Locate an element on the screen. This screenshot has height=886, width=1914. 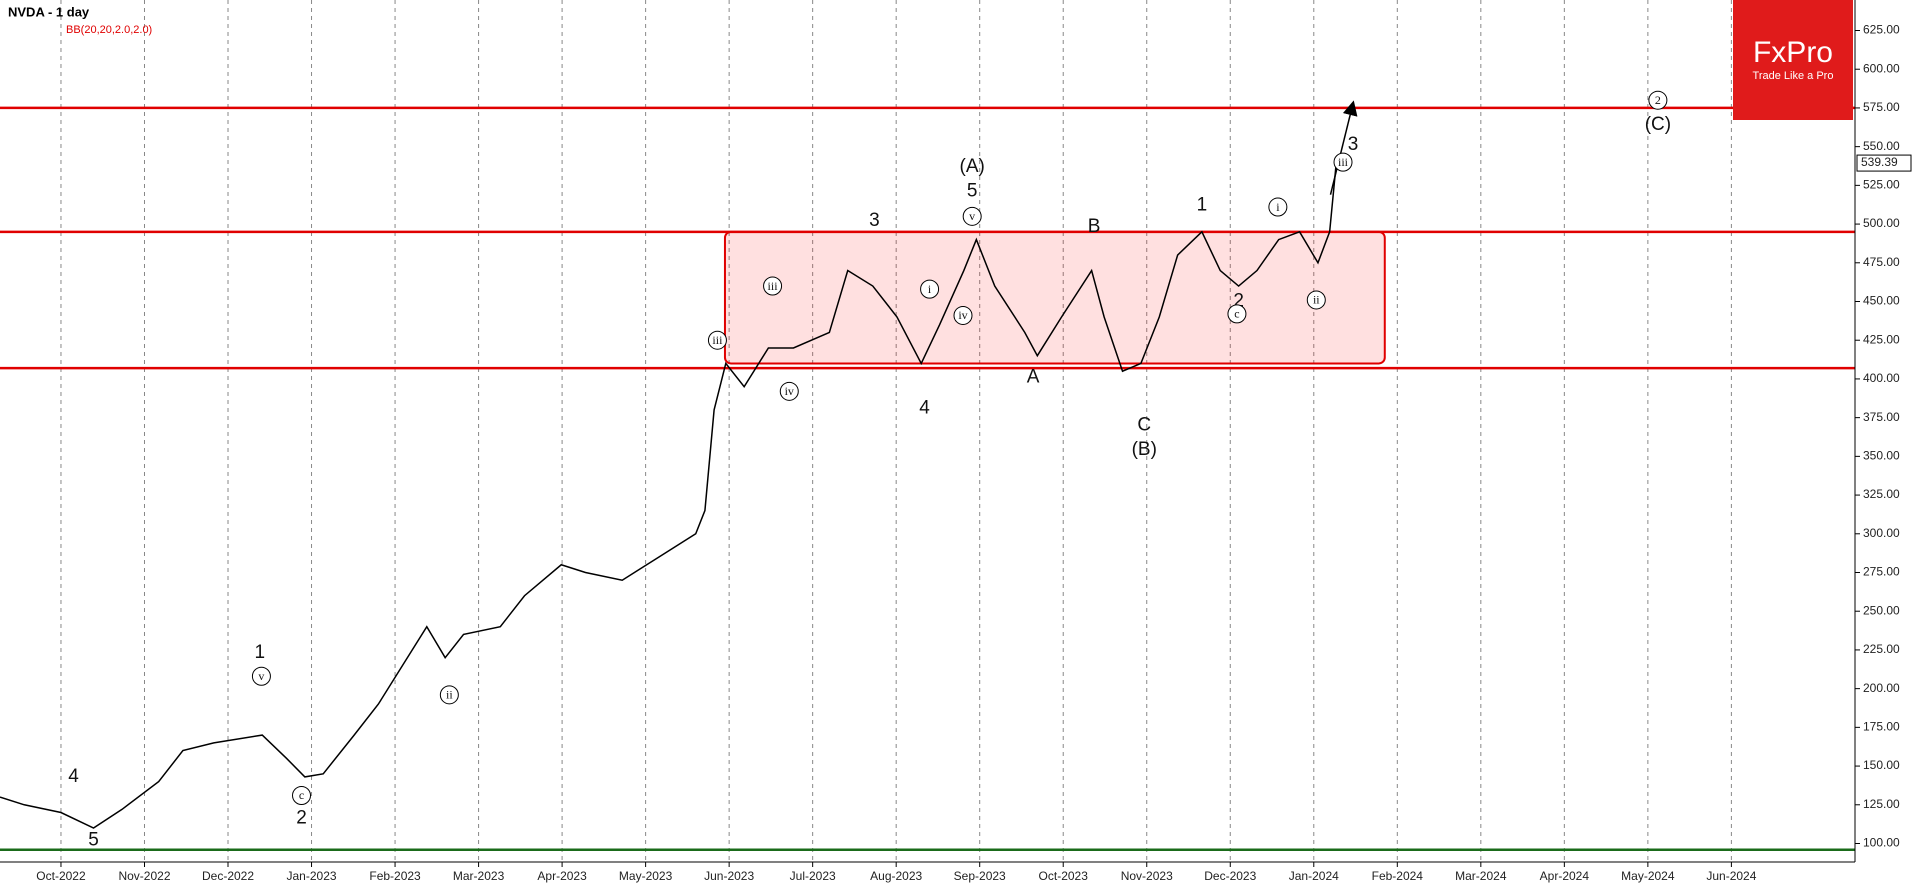
x-tick-label: Oct-2022 is located at coordinates (61, 876).